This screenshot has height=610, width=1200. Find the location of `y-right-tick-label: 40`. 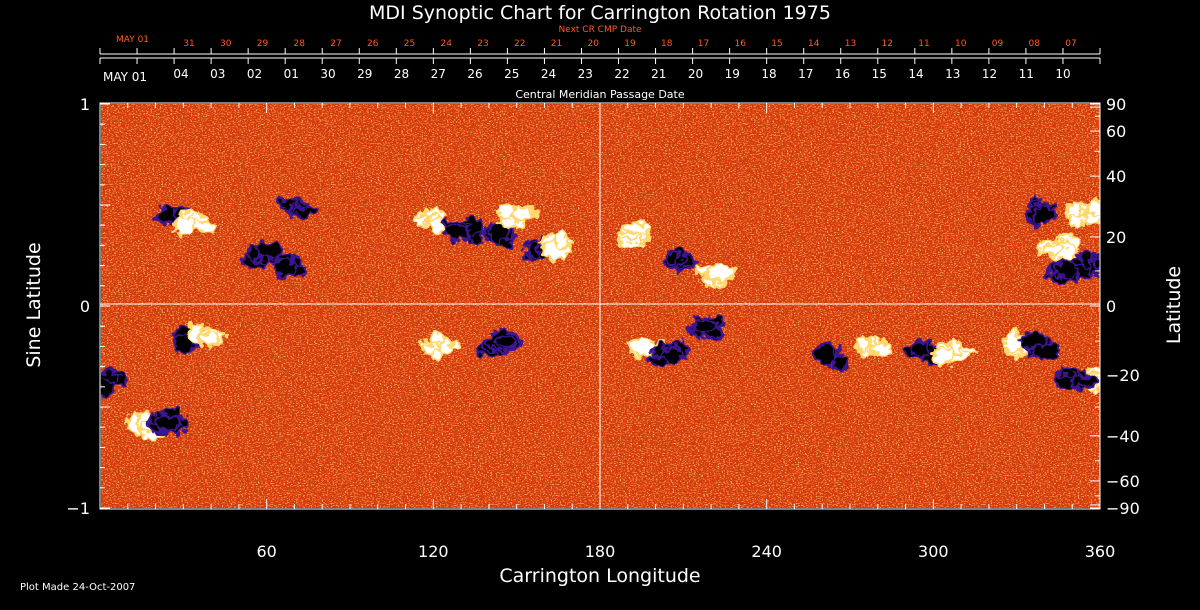

y-right-tick-label: 40 is located at coordinates (1116, 176).